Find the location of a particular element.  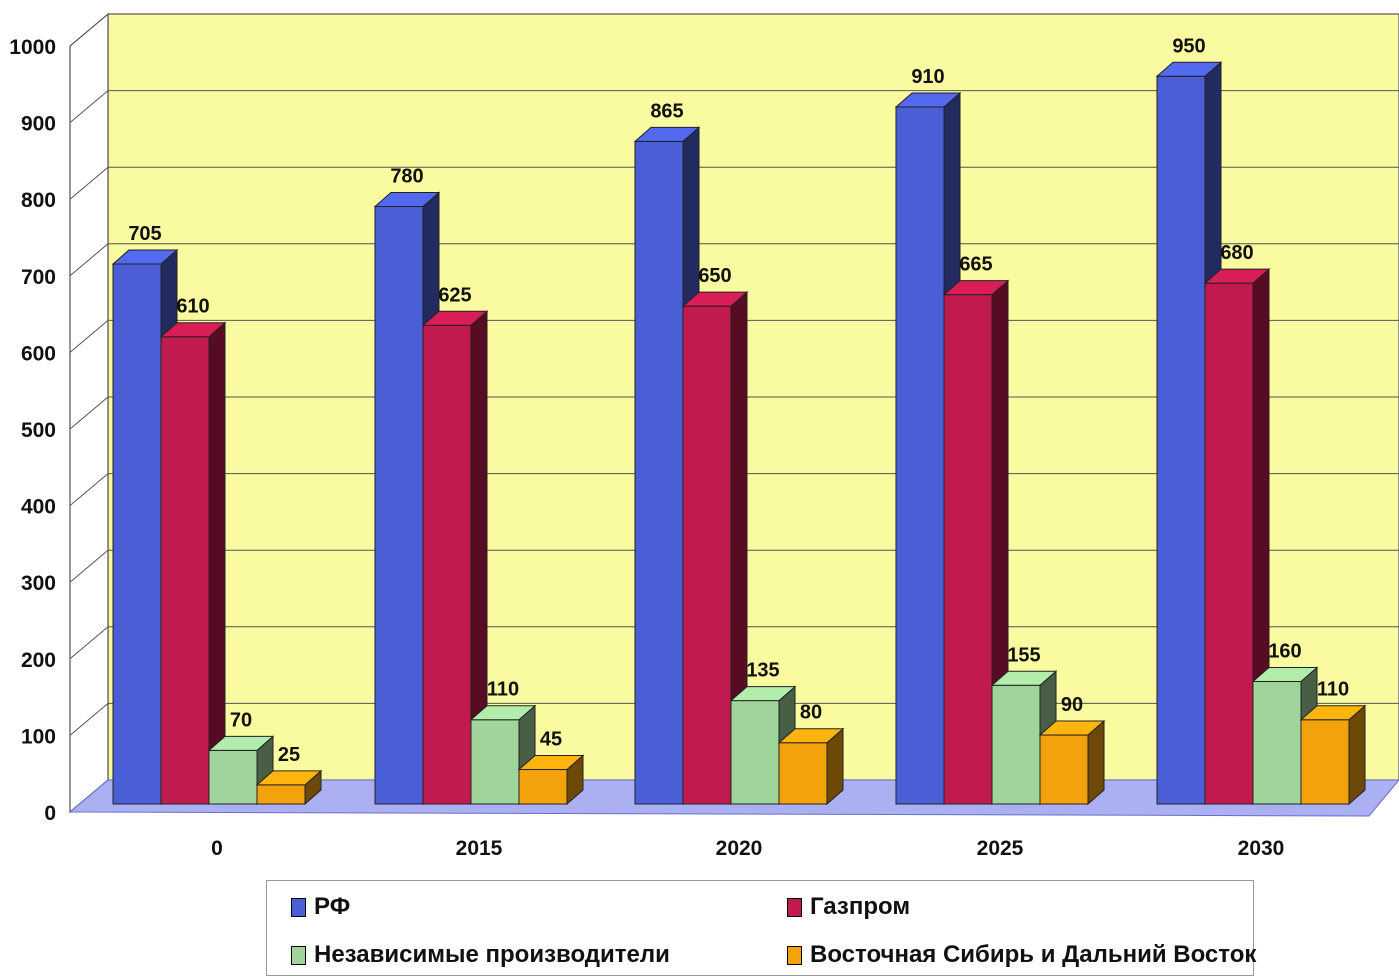

data-label: 665 is located at coordinates (975, 265).